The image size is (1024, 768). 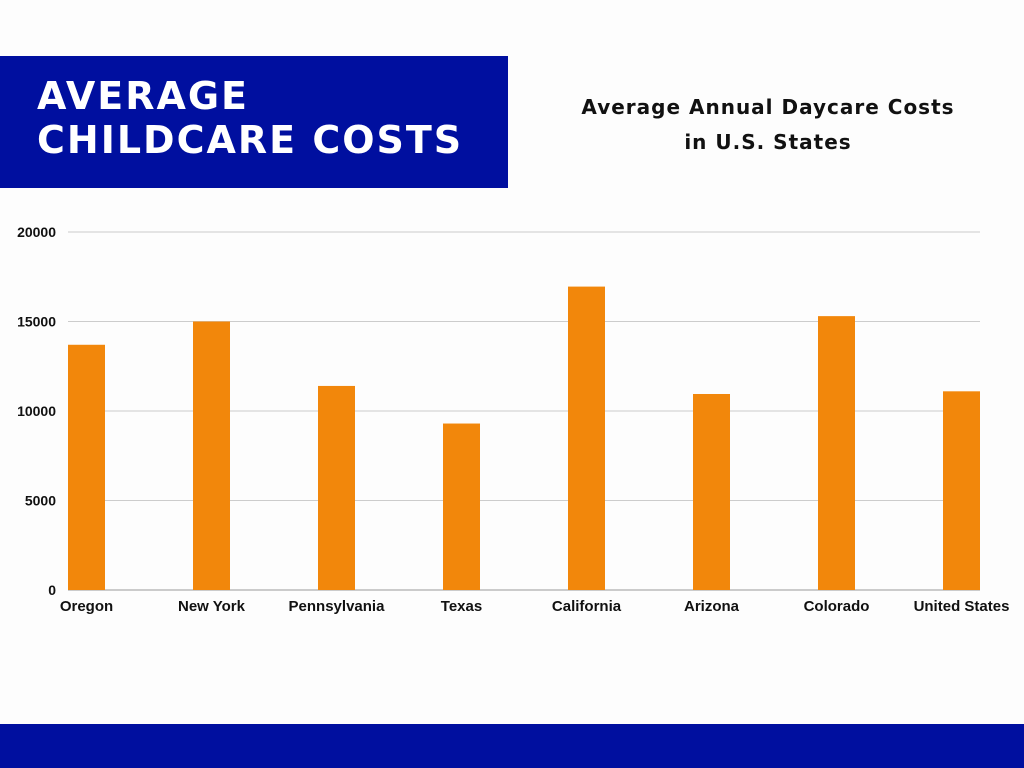 What do you see at coordinates (36, 322) in the screenshot?
I see `y-tick-label: 15000` at bounding box center [36, 322].